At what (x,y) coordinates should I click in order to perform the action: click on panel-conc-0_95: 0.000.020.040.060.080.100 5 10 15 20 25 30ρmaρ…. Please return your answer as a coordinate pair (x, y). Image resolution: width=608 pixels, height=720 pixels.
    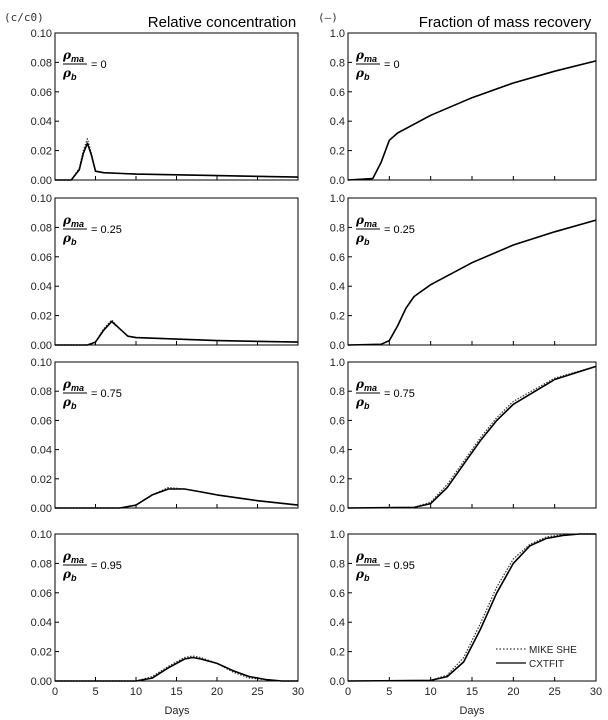
    Looking at the image, I should click on (168, 613).